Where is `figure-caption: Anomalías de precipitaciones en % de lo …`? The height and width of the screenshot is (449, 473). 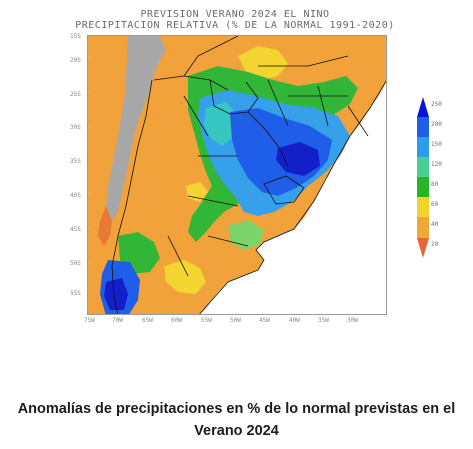
figure-caption: Anomalías de precipitaciones en % de lo … is located at coordinates (236, 420).